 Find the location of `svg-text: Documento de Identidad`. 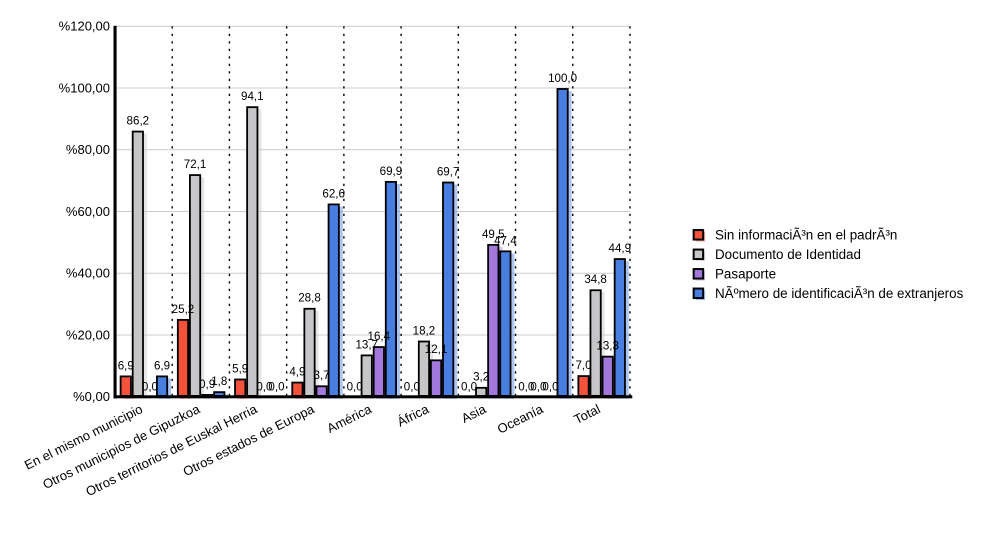

svg-text: Documento de Identidad is located at coordinates (788, 254).